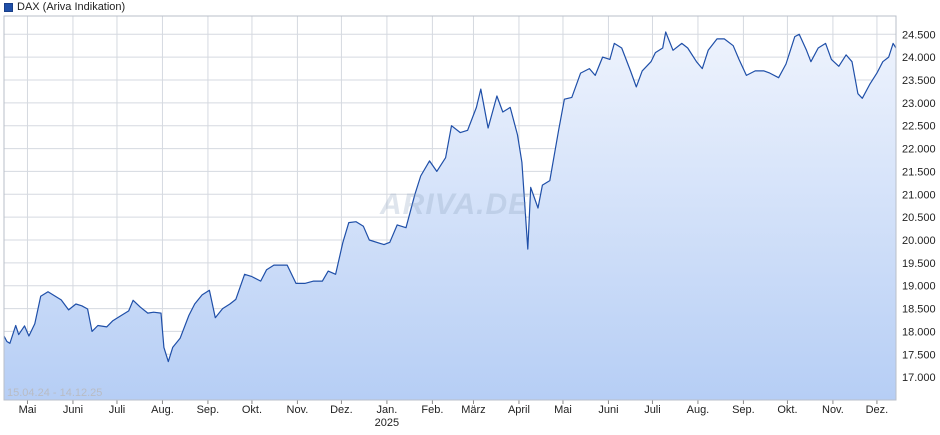  Describe the element at coordinates (455, 204) in the screenshot. I see `watermark: ARIVA.DE` at that location.